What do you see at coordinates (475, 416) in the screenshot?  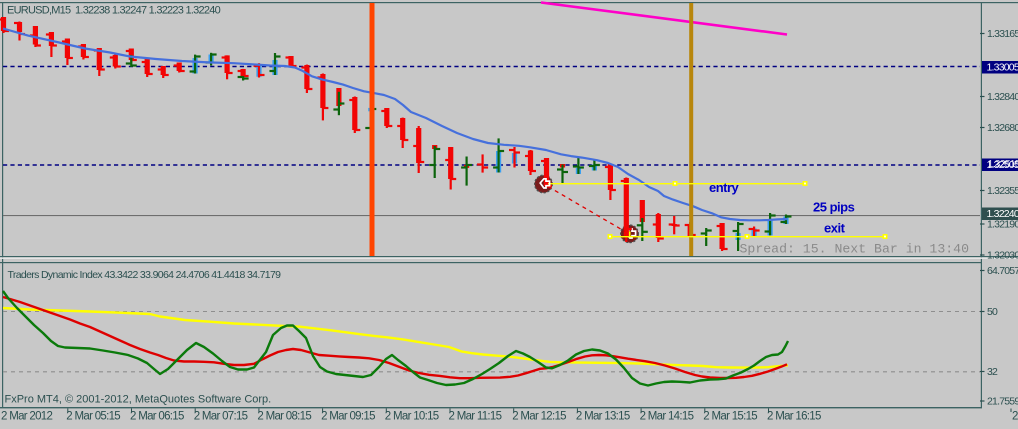 I see `svg-text: 2 Mar 11:15` at bounding box center [475, 416].